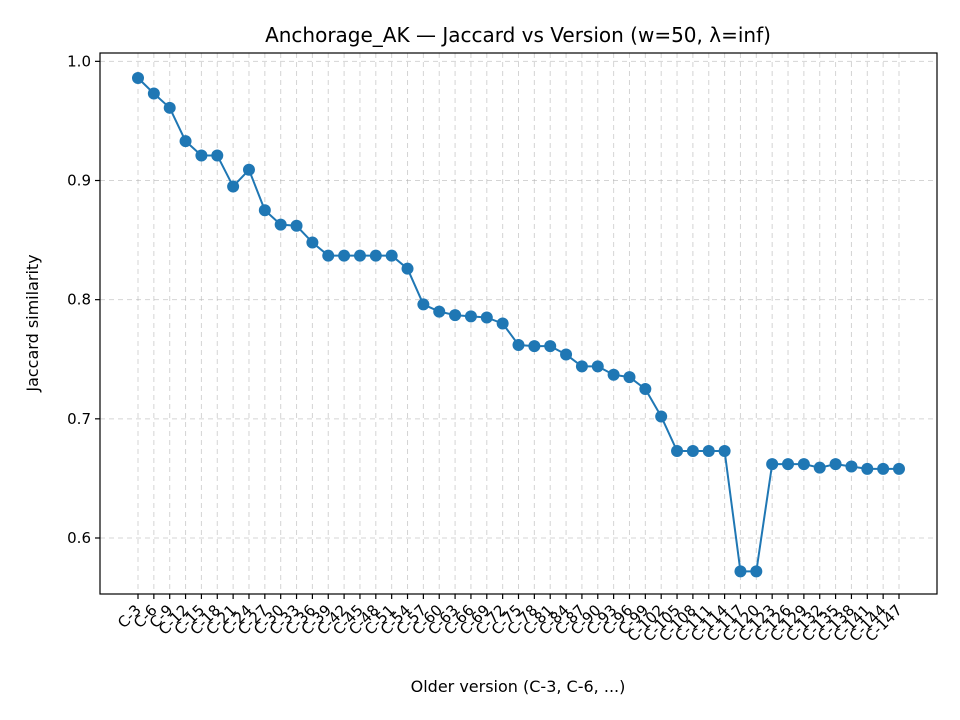 The image size is (960, 720). What do you see at coordinates (79, 419) in the screenshot?
I see `y-tick-label: 0.7` at bounding box center [79, 419].